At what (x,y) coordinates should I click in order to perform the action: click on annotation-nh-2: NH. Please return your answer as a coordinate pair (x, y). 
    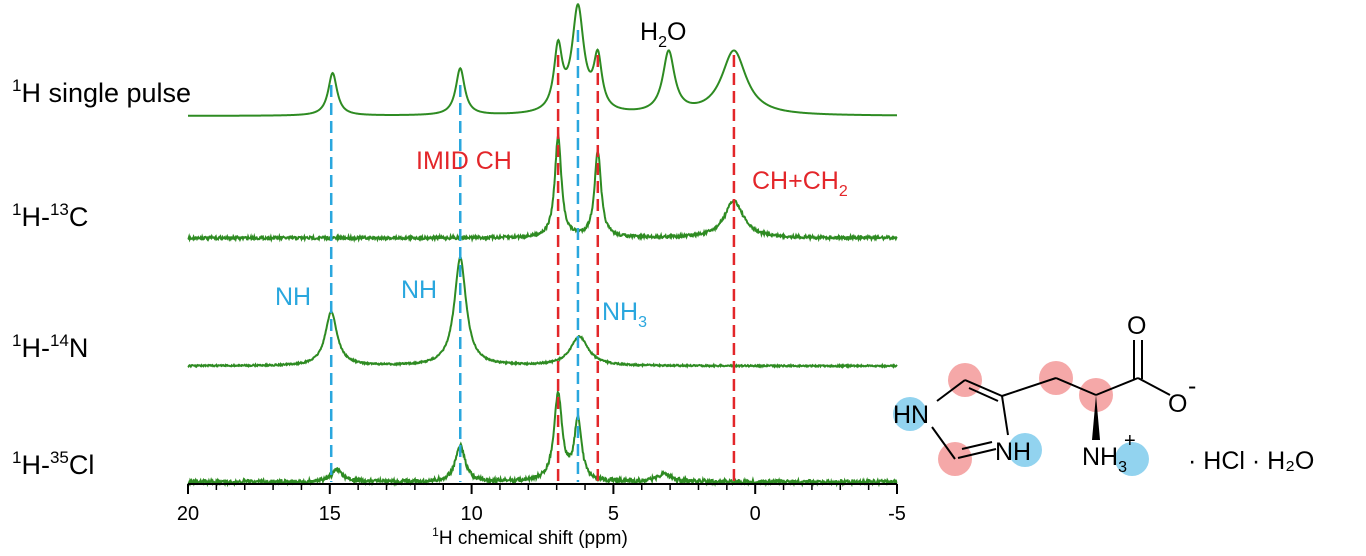
    Looking at the image, I should click on (419, 290).